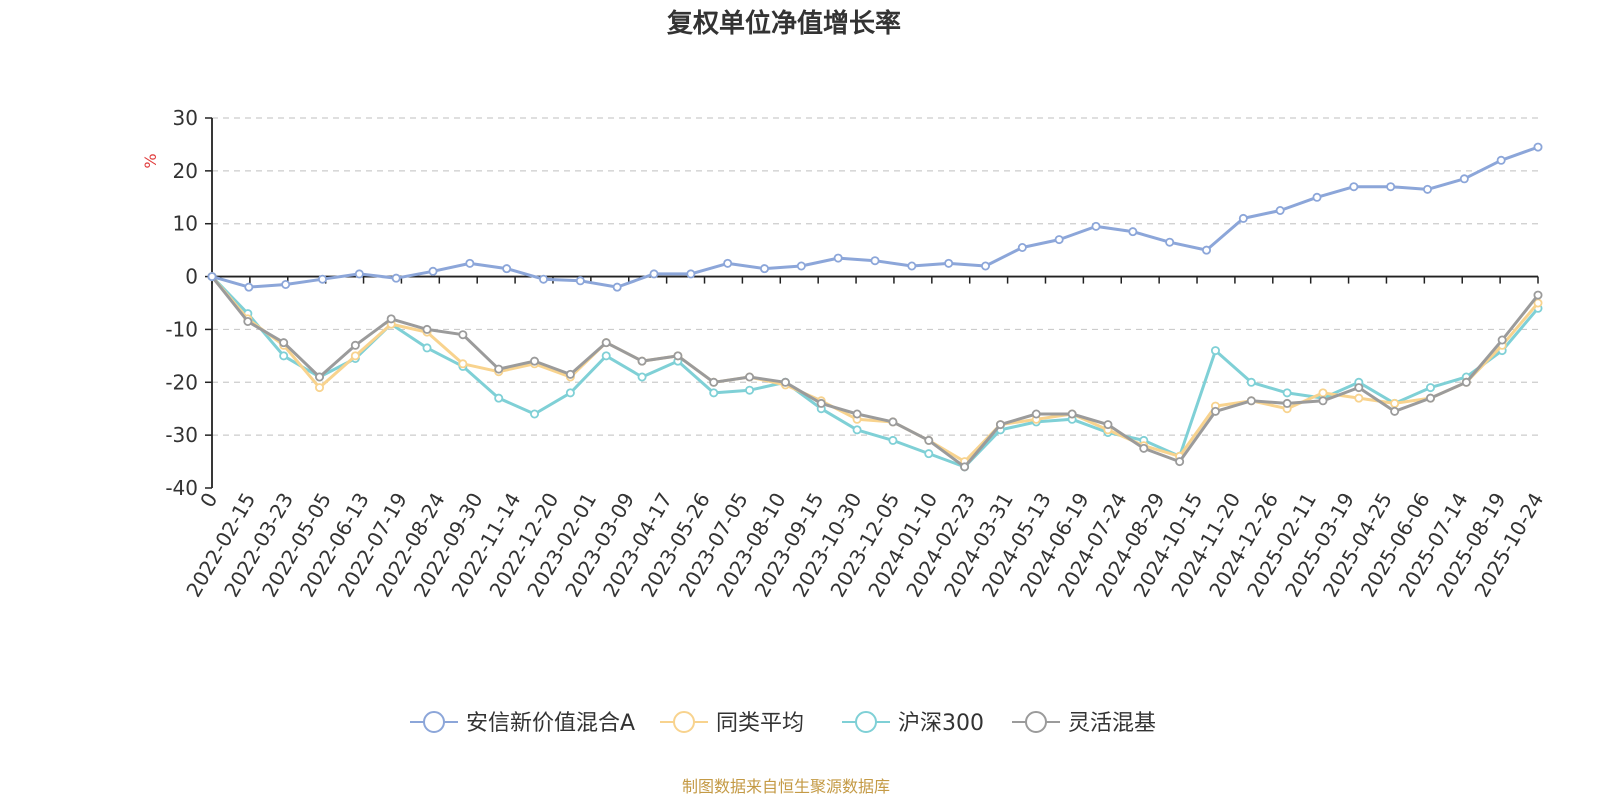 The height and width of the screenshot is (800, 1600). What do you see at coordinates (191, 277) in the screenshot?
I see `y-tick-label: 0` at bounding box center [191, 277].